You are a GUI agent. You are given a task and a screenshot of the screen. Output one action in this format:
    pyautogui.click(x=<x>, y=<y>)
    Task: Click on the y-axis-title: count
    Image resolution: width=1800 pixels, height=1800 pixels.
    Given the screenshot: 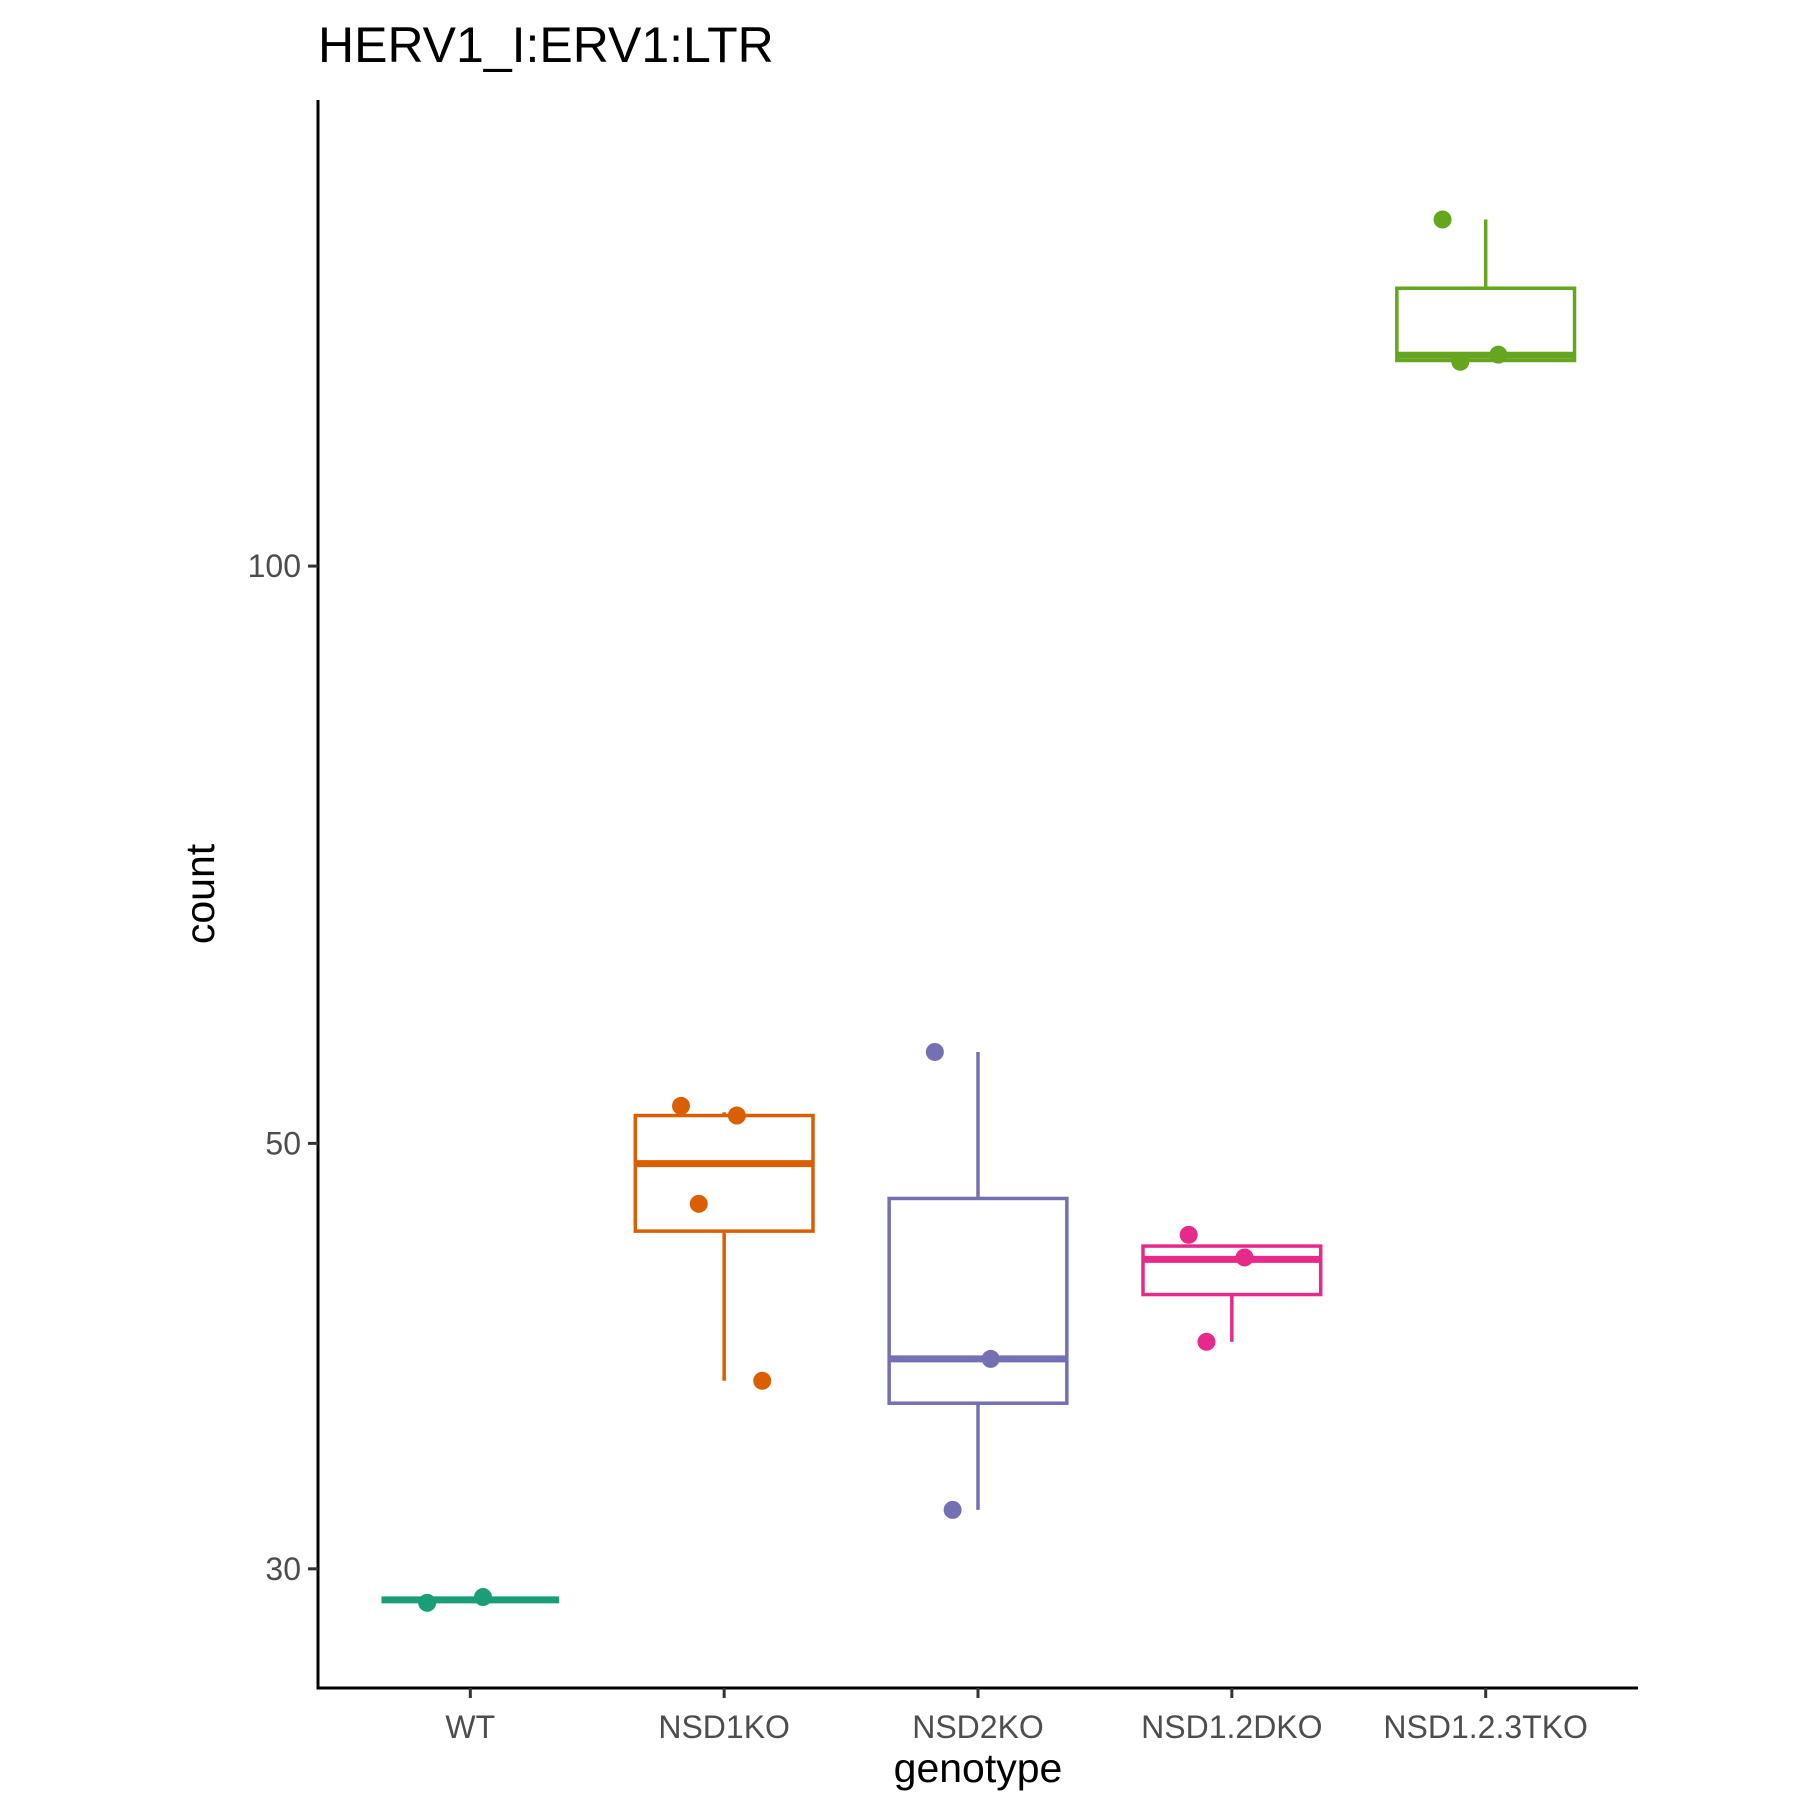 What is the action you would take?
    pyautogui.click(x=200, y=893)
    